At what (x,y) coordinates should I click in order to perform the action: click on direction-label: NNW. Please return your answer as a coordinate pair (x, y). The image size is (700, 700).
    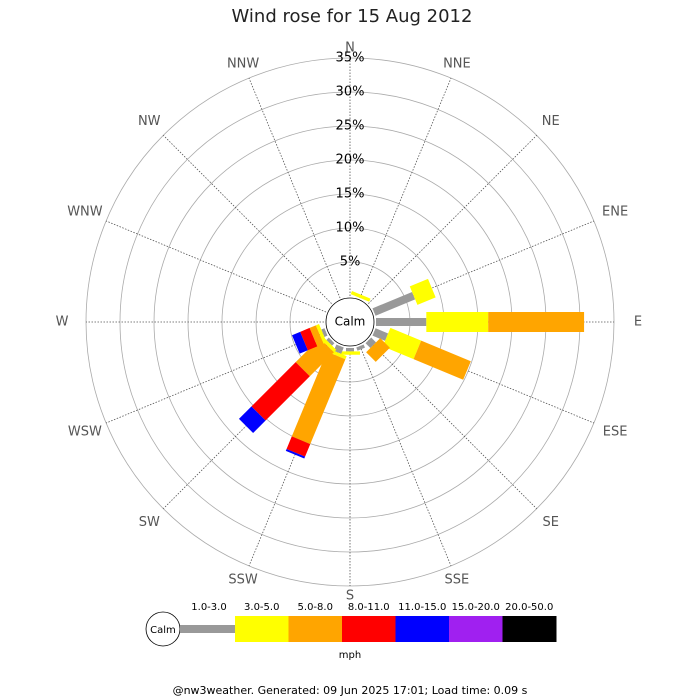
    Looking at the image, I should click on (243, 63).